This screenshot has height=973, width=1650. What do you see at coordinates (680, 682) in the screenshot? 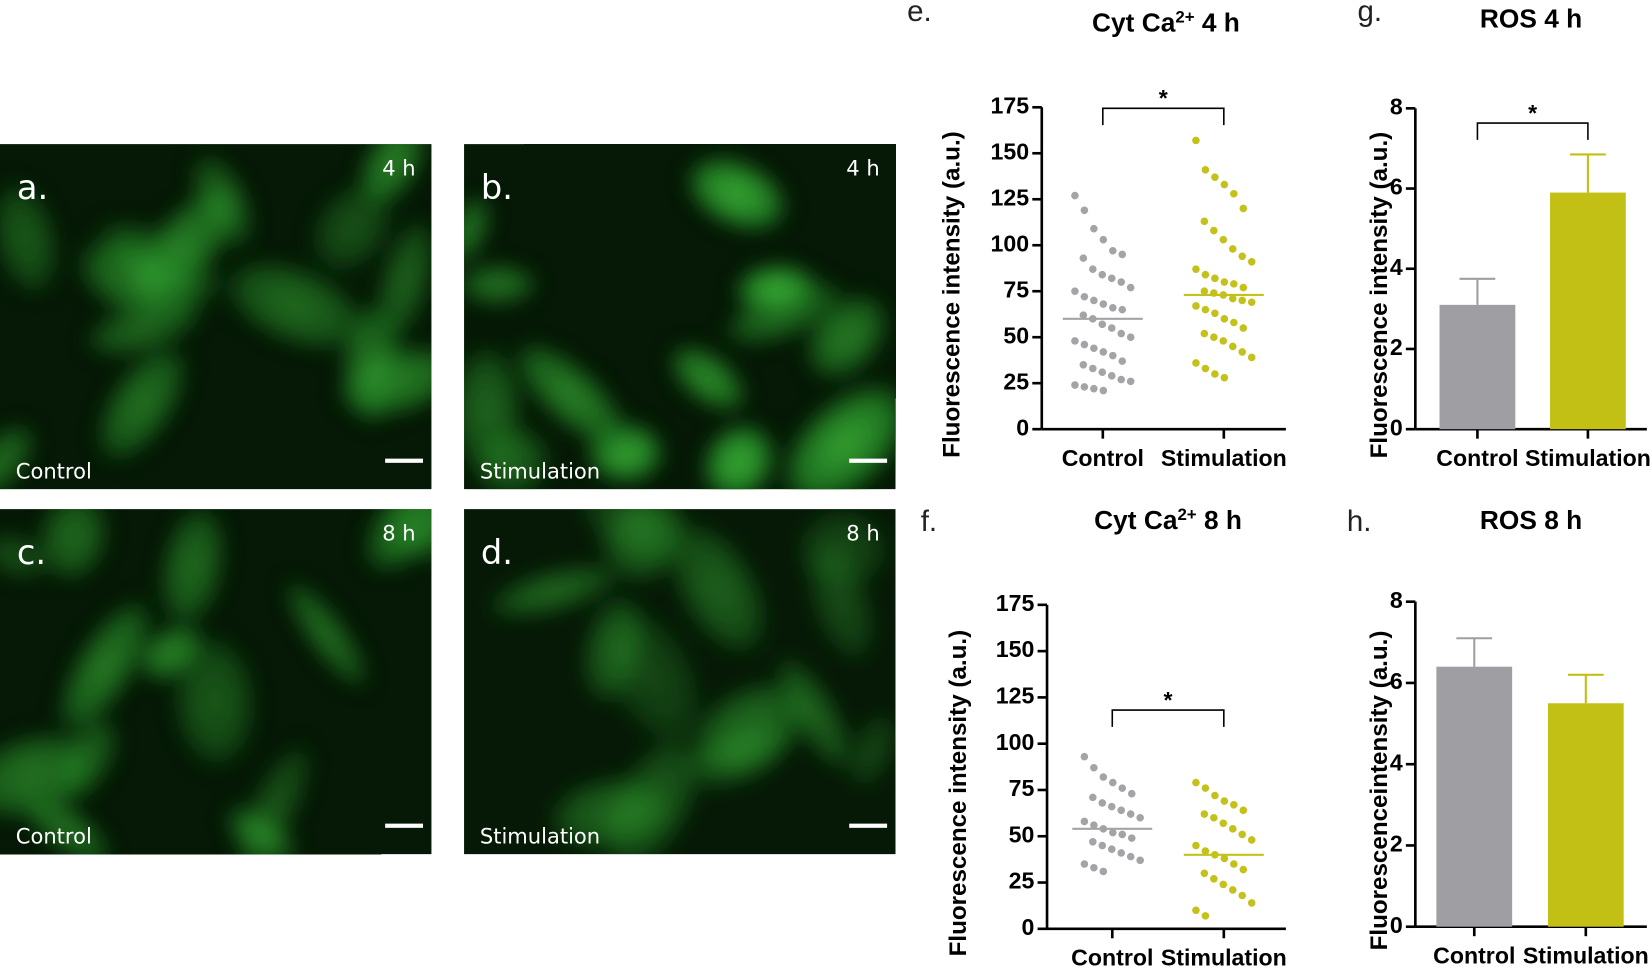
I see `micrograph: d. 8 h Stimulation` at bounding box center [680, 682].